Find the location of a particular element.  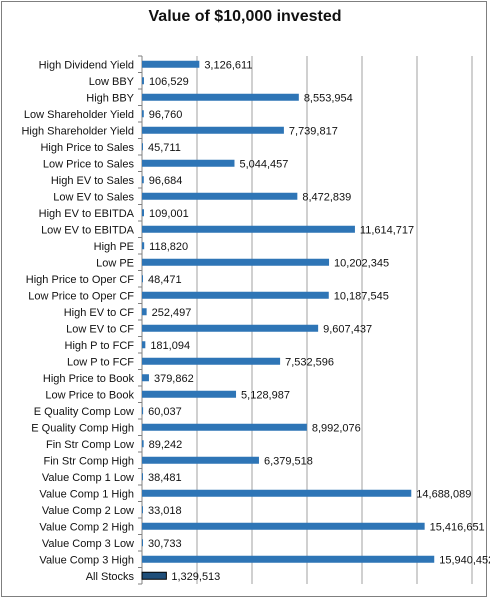

category-label: High EV to Sales is located at coordinates (93, 181).